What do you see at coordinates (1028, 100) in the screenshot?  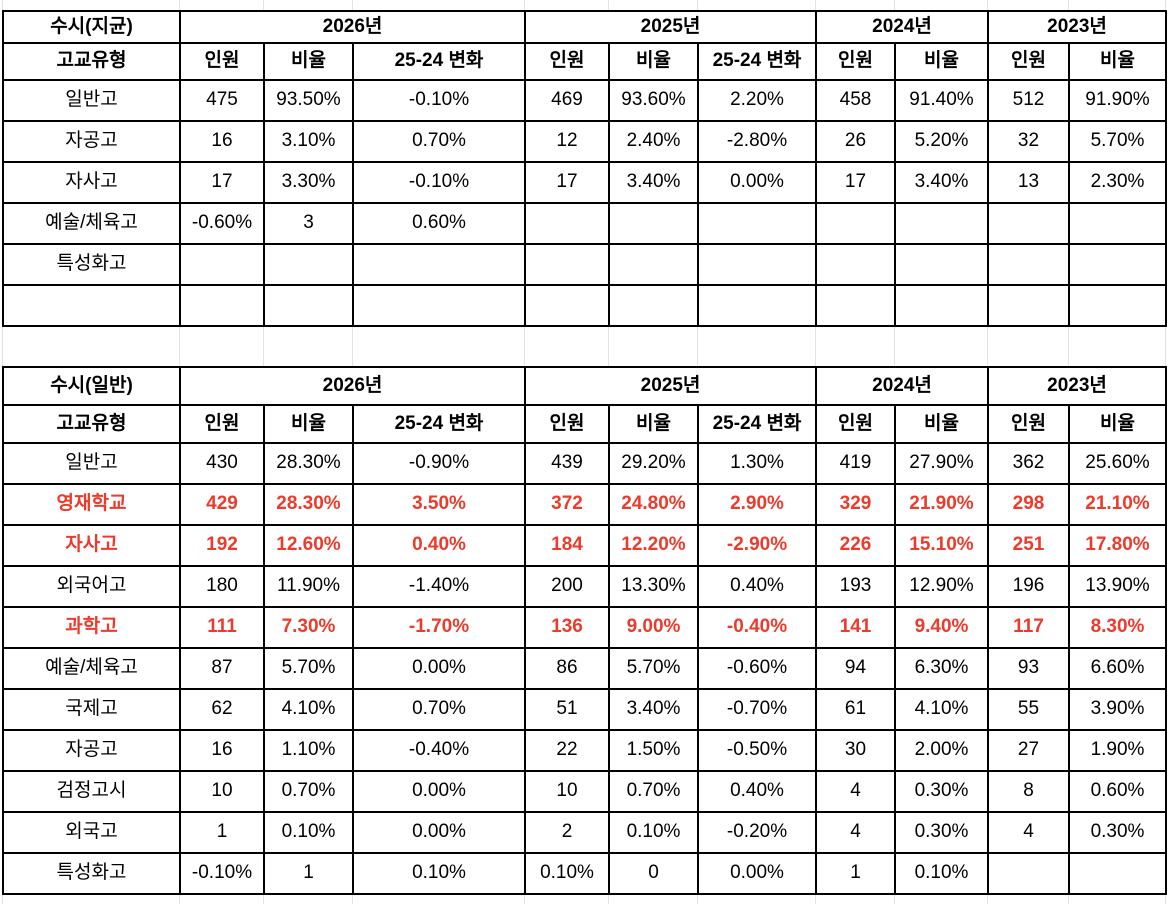 I see `data-cell: 512` at bounding box center [1028, 100].